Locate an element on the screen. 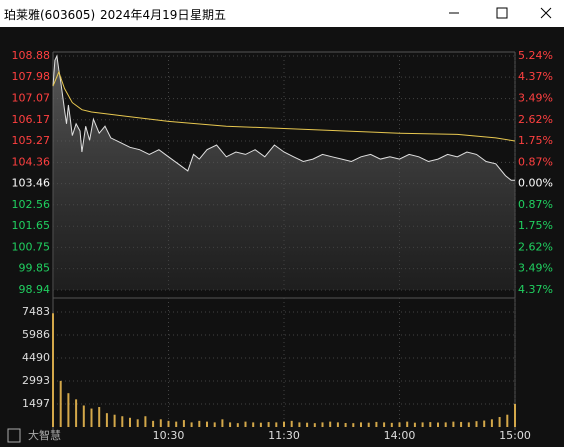 This screenshot has width=564, height=447. y-tick-label: 99.85 is located at coordinates (35, 268).